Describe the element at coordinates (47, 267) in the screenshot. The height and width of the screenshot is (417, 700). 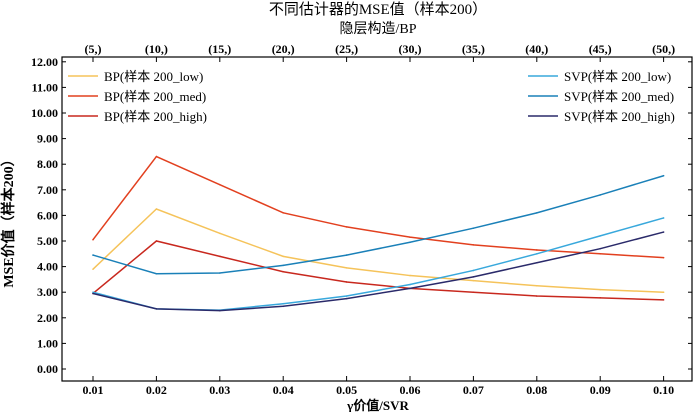
I see `y-tick-label: 4.00` at that location.